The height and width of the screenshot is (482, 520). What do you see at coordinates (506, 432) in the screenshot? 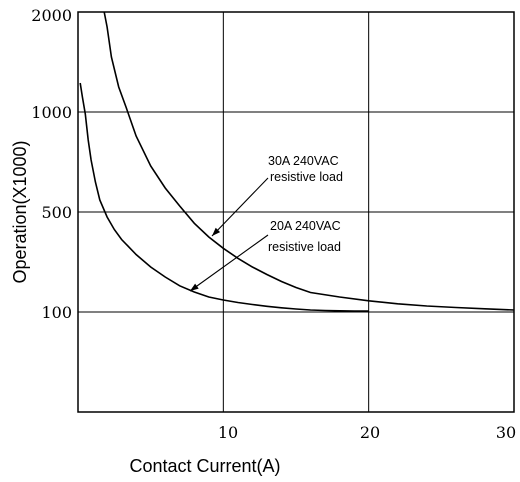
I see `x-tick-label: 30` at bounding box center [506, 432].